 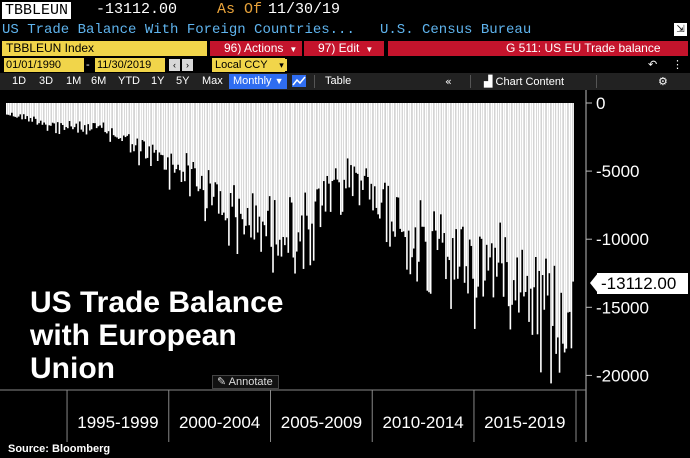 What do you see at coordinates (212, 81) in the screenshot?
I see `period-max: Max` at bounding box center [212, 81].